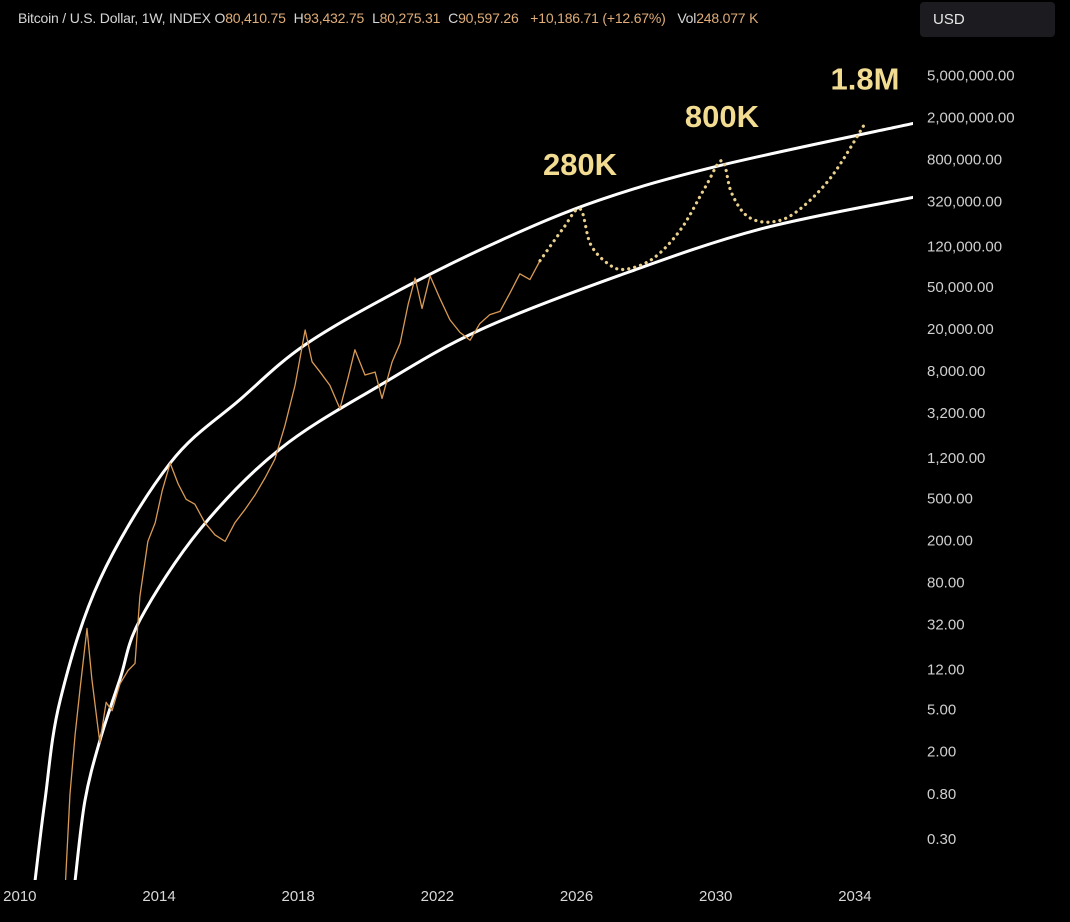 This screenshot has height=922, width=1070. What do you see at coordinates (370, 18) in the screenshot?
I see `ohlc: O80,410.75 H93,432.75 L80,275.31 C90,597.26` at bounding box center [370, 18].